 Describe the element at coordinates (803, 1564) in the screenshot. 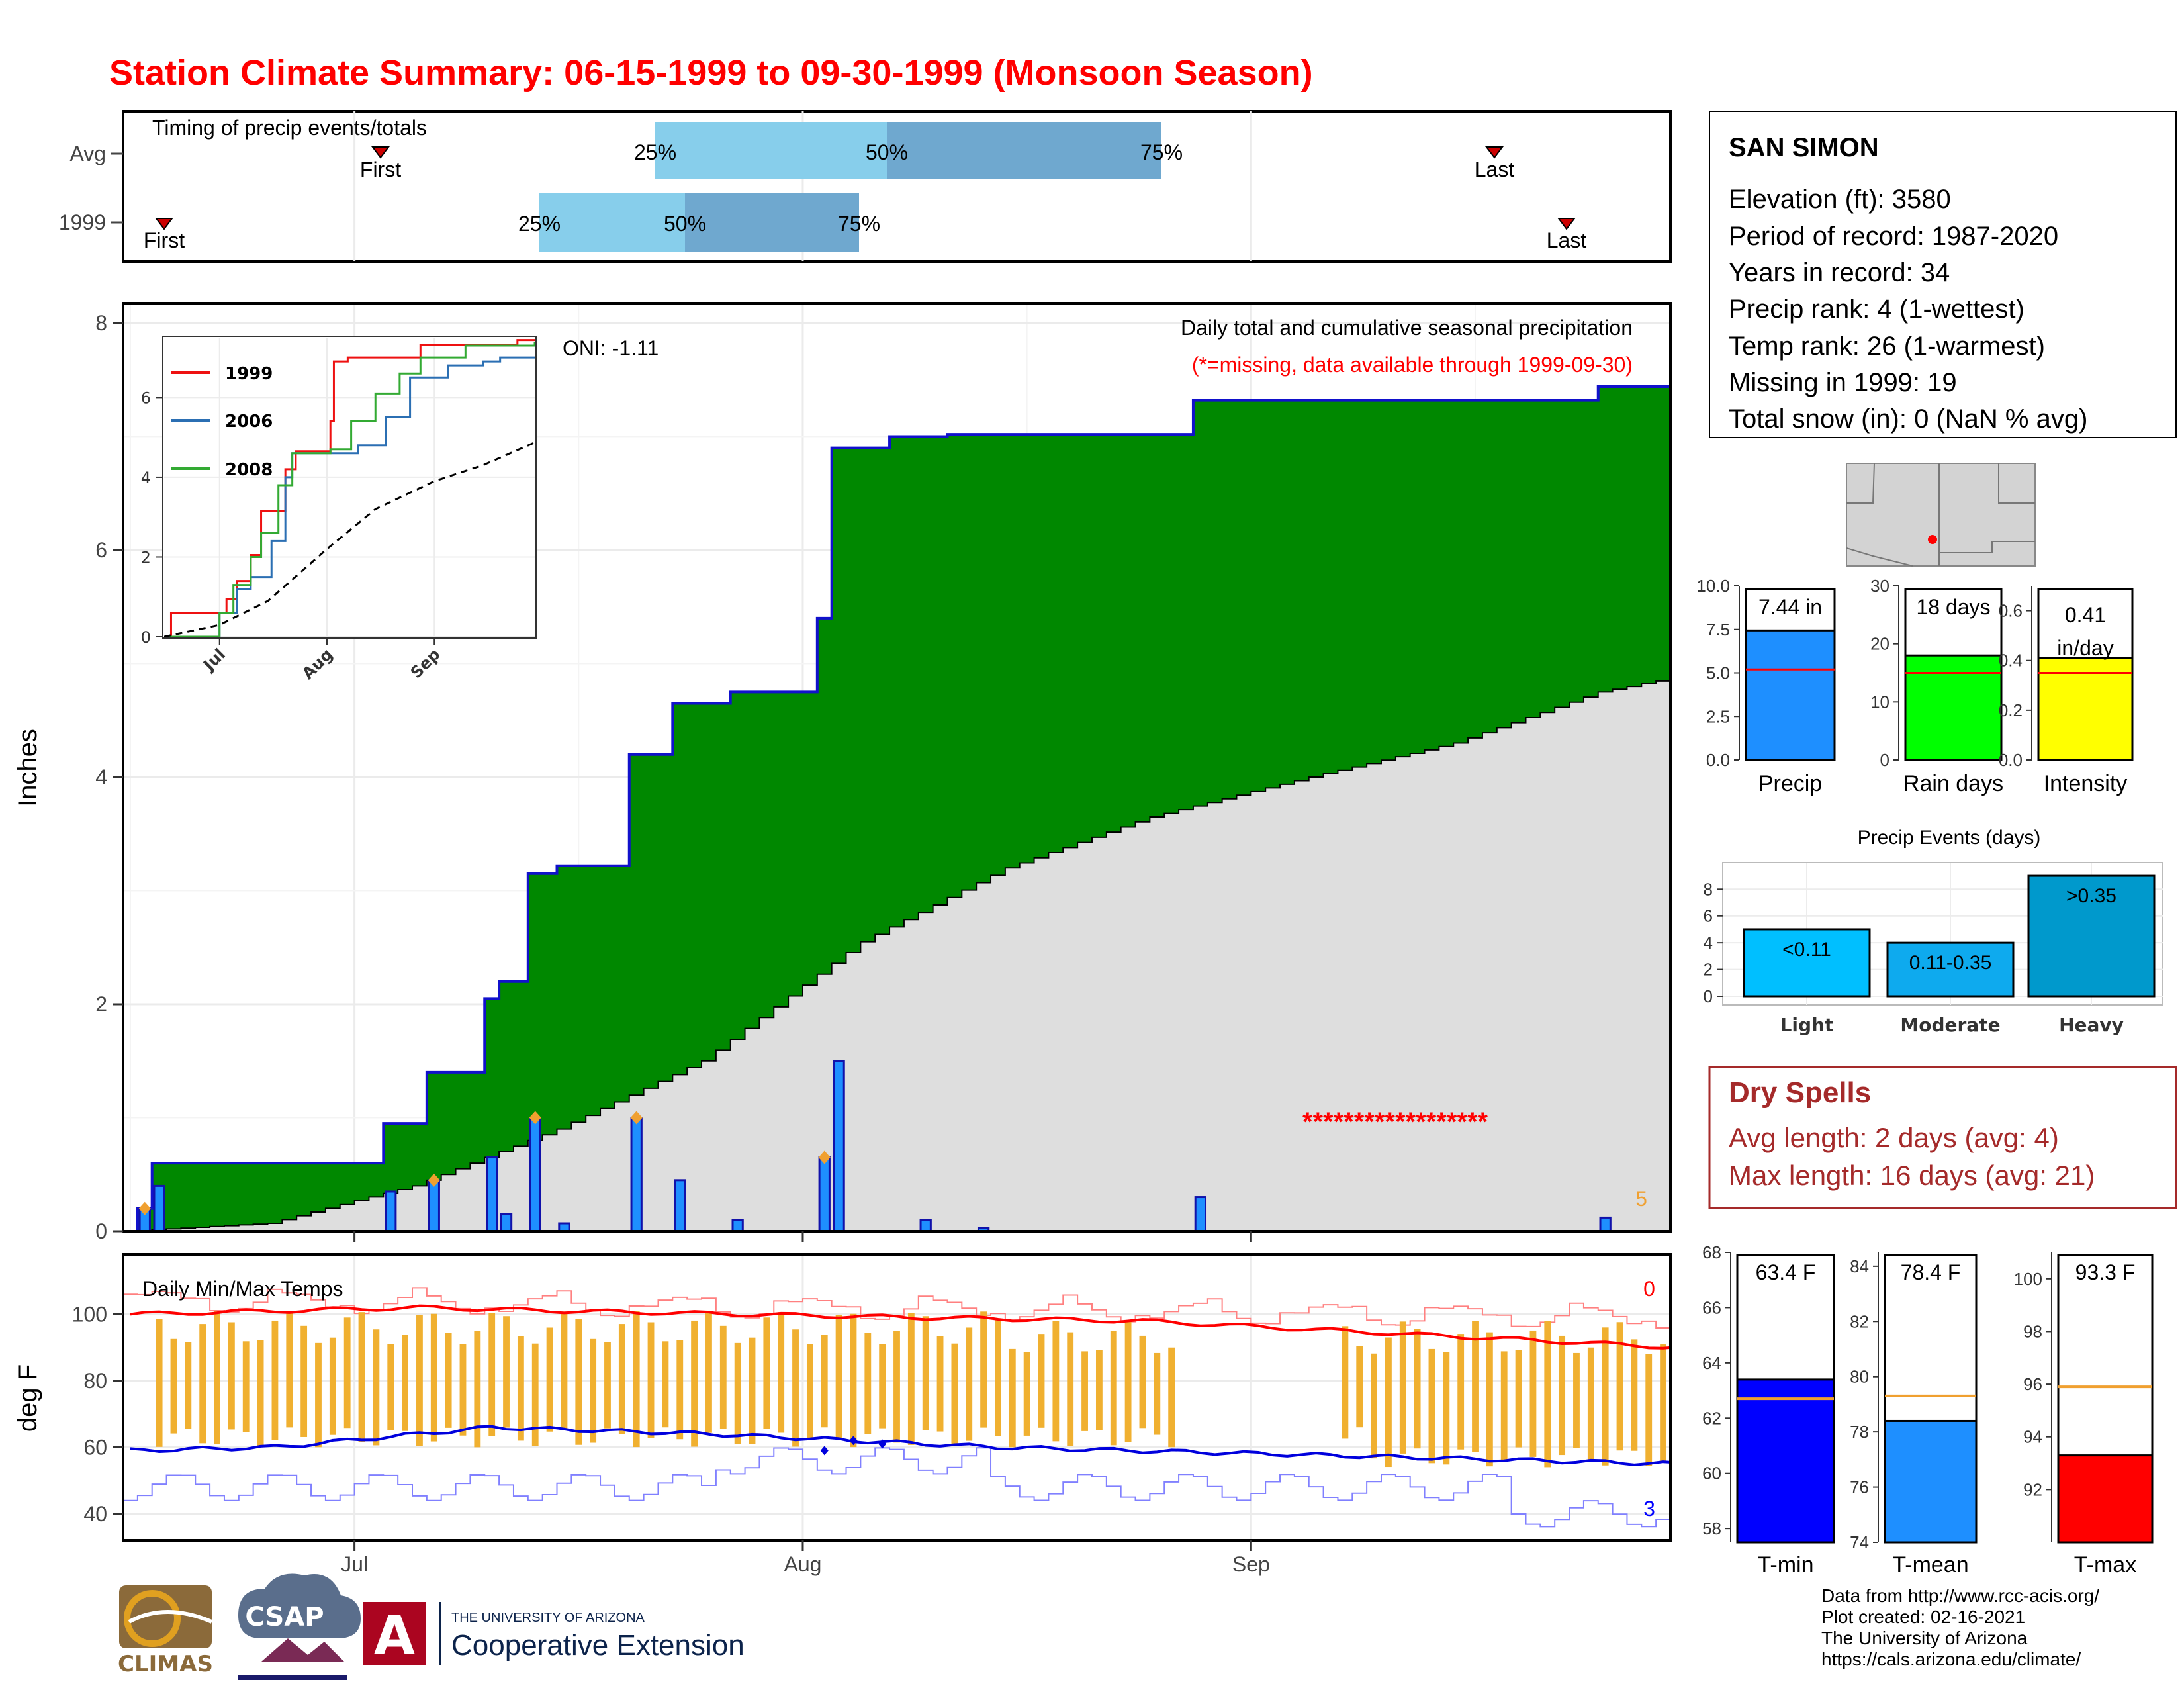

I see `x-tick-label: Aug` at that location.